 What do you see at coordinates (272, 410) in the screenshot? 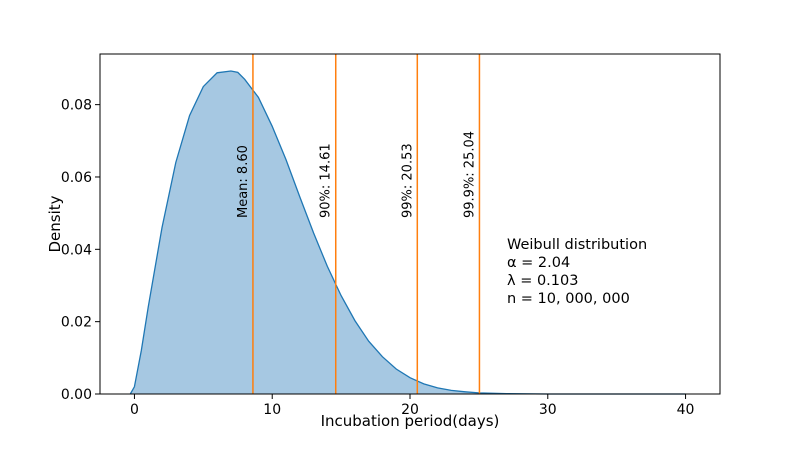
I see `x-tick-label: 10` at bounding box center [272, 410].